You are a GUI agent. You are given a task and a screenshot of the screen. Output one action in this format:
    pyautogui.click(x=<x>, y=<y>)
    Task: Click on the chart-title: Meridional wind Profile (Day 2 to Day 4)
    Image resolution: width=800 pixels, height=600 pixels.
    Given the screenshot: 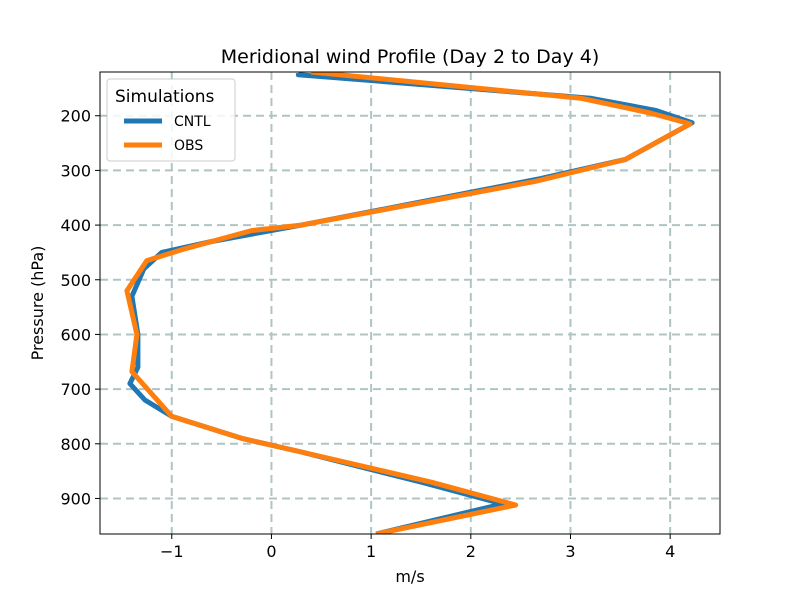 What is the action you would take?
    pyautogui.click(x=410, y=57)
    